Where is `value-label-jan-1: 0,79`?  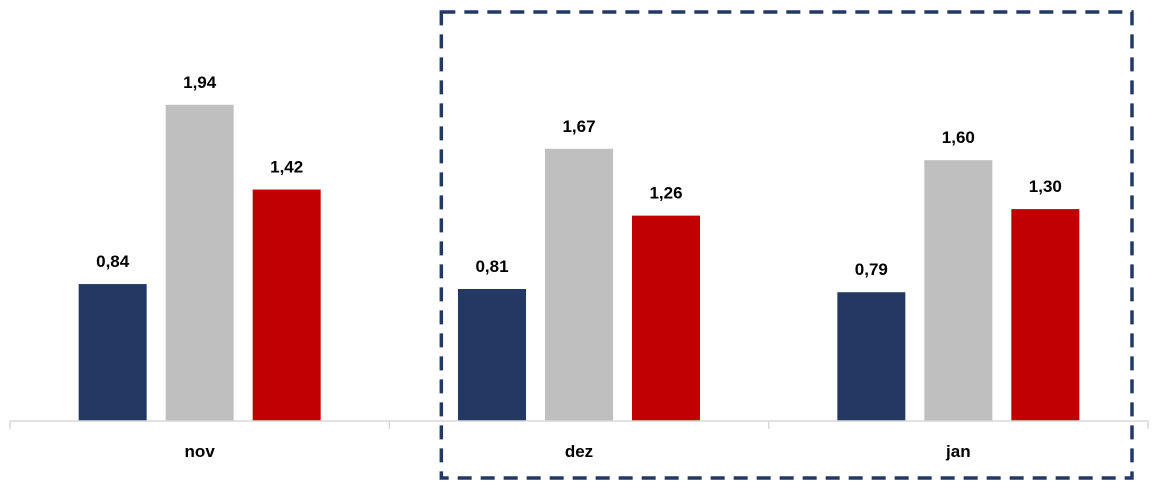
value-label-jan-1: 0,79 is located at coordinates (871, 269).